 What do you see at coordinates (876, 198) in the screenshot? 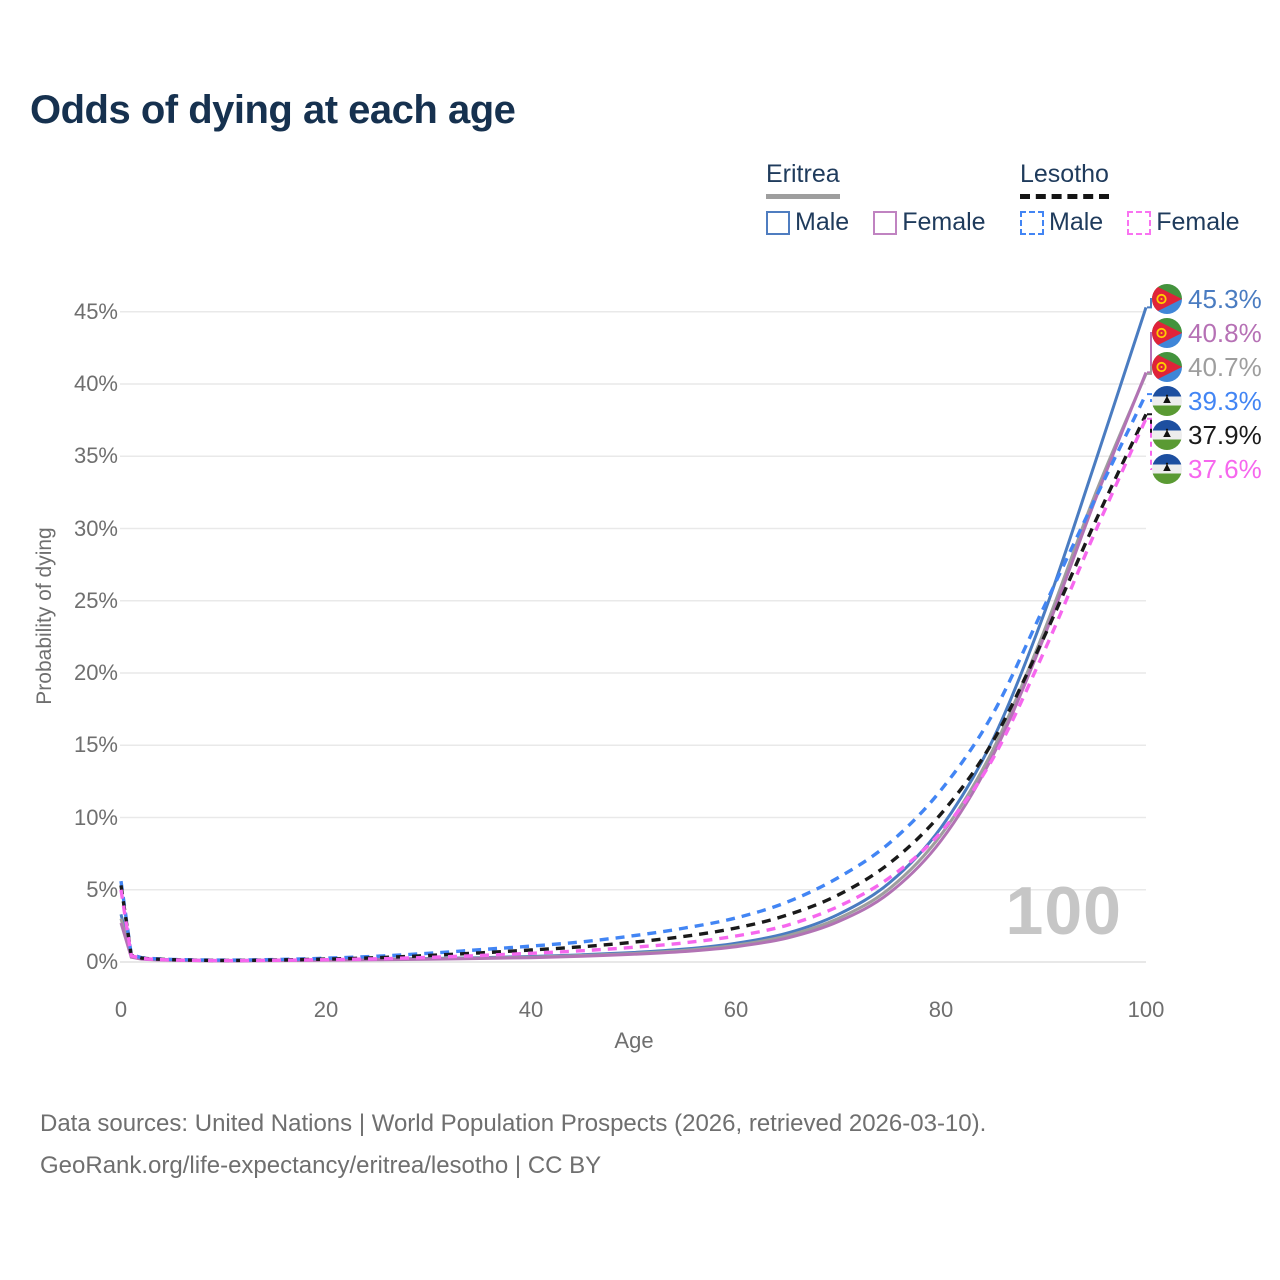
I see `legend-group-eritrea: Eritrea Male Female` at bounding box center [876, 198].